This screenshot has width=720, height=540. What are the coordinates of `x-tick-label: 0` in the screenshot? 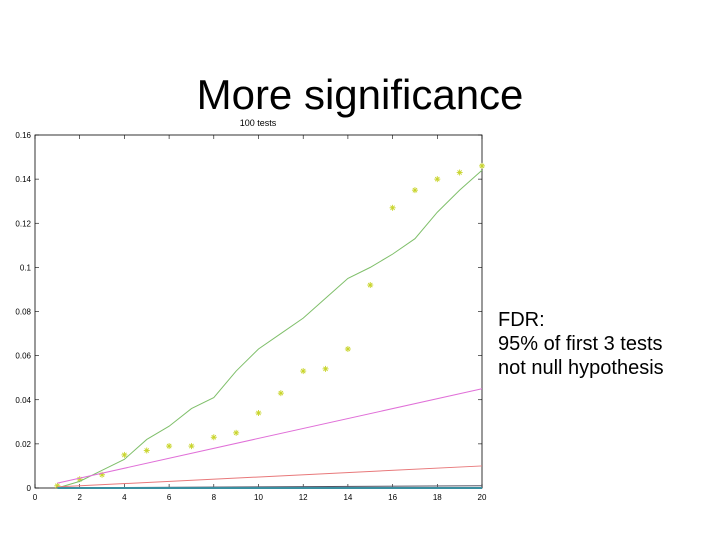 It's located at (35, 497).